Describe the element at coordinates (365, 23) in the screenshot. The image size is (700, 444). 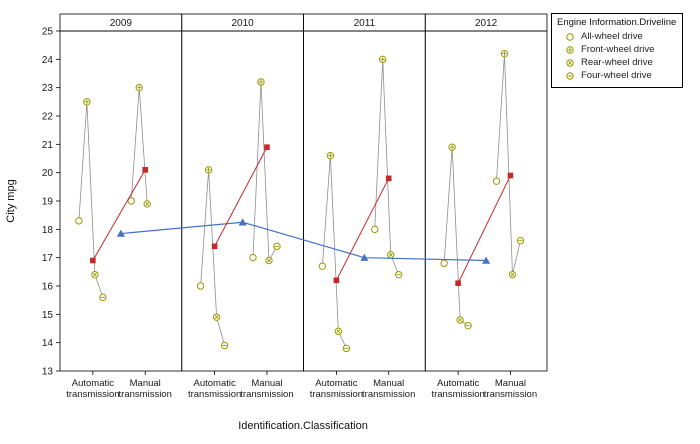
I see `panel-year-label: 2011` at that location.